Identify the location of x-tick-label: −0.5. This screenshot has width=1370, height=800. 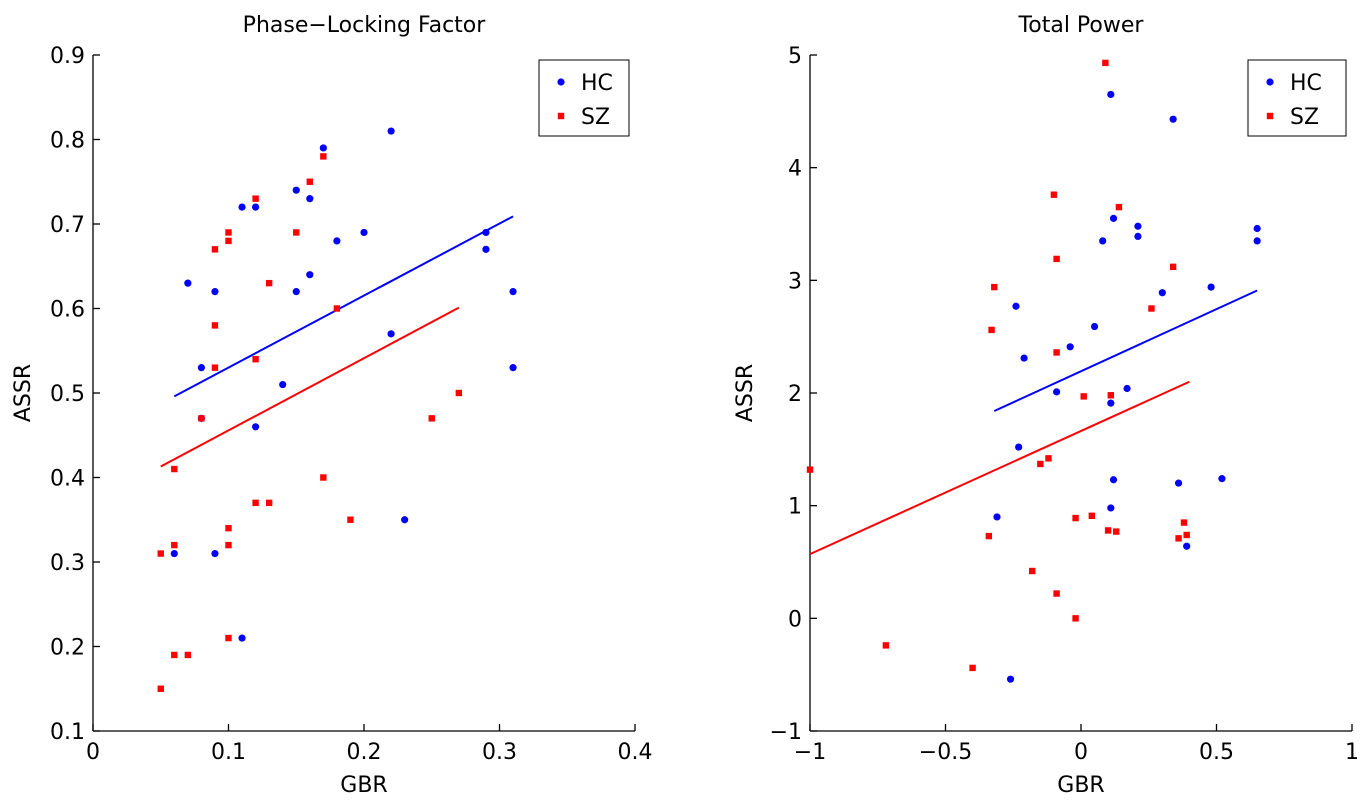
(945, 752).